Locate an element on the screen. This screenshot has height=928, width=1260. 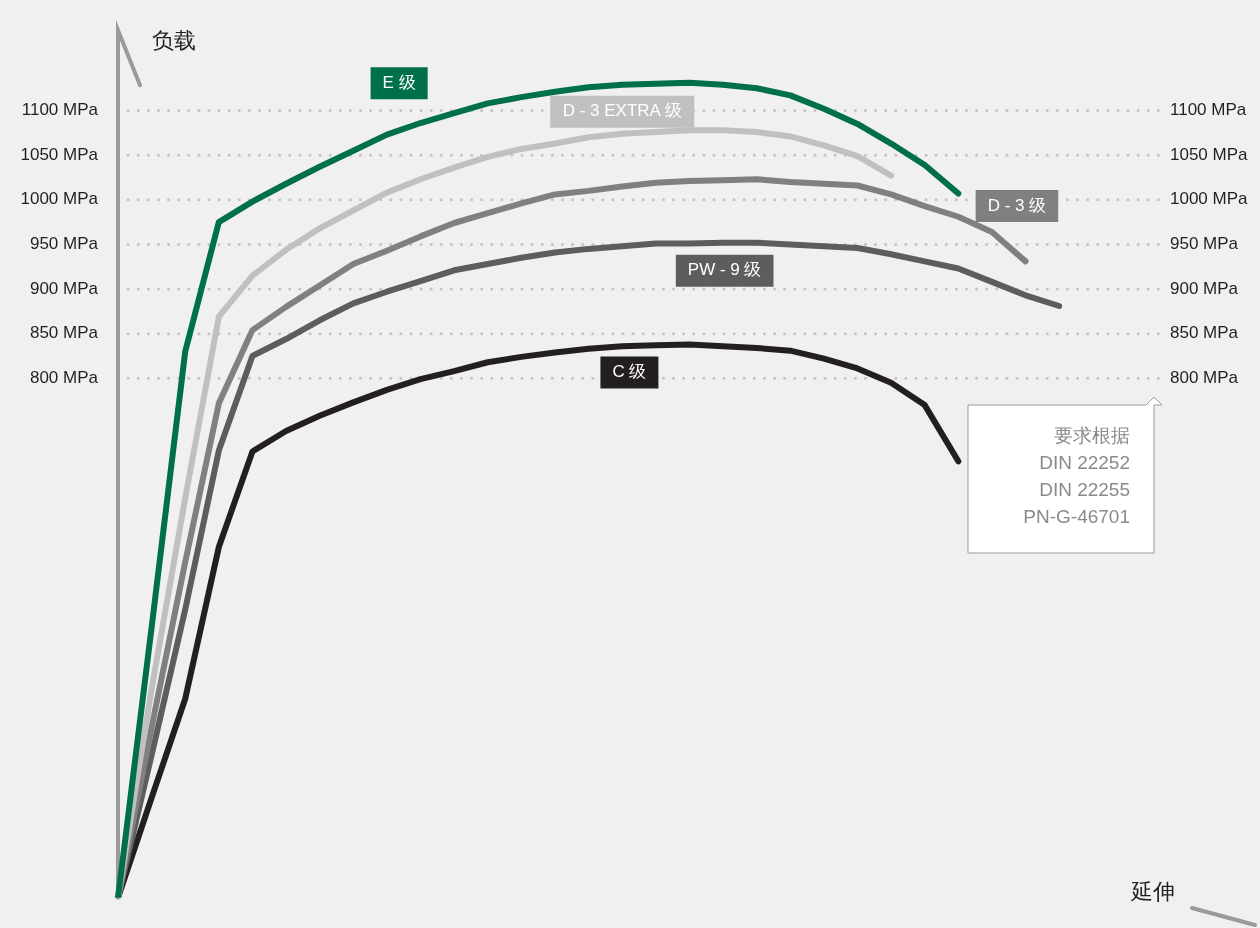
y-tick-label: 1100 MPa is located at coordinates (60, 110).